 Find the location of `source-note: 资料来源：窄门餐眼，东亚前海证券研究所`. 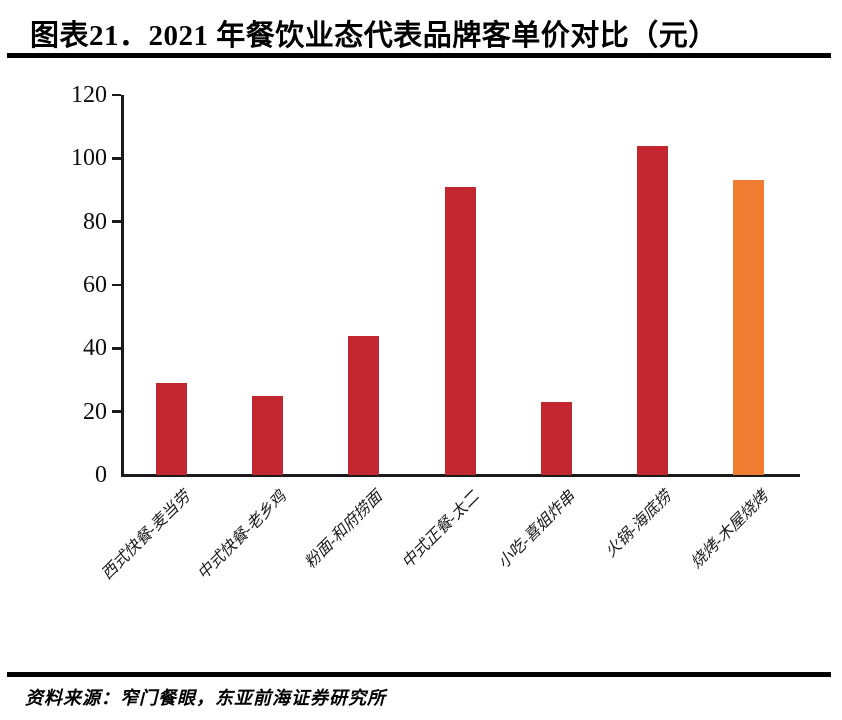

source-note: 资料来源：窄门餐眼，东亚前海证券研究所 is located at coordinates (205, 698).